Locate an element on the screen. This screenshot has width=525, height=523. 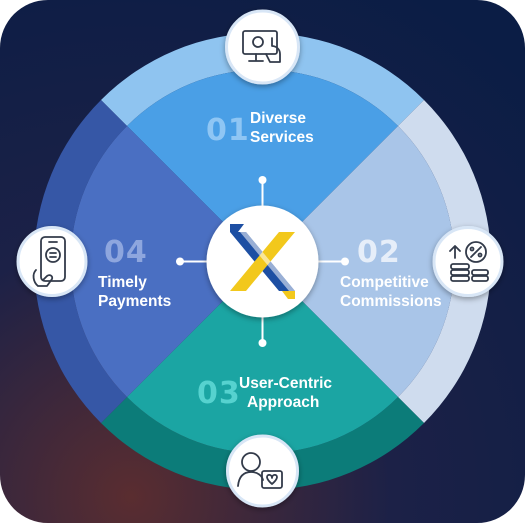
segment-02-label-line1: Competitive is located at coordinates (384, 282).